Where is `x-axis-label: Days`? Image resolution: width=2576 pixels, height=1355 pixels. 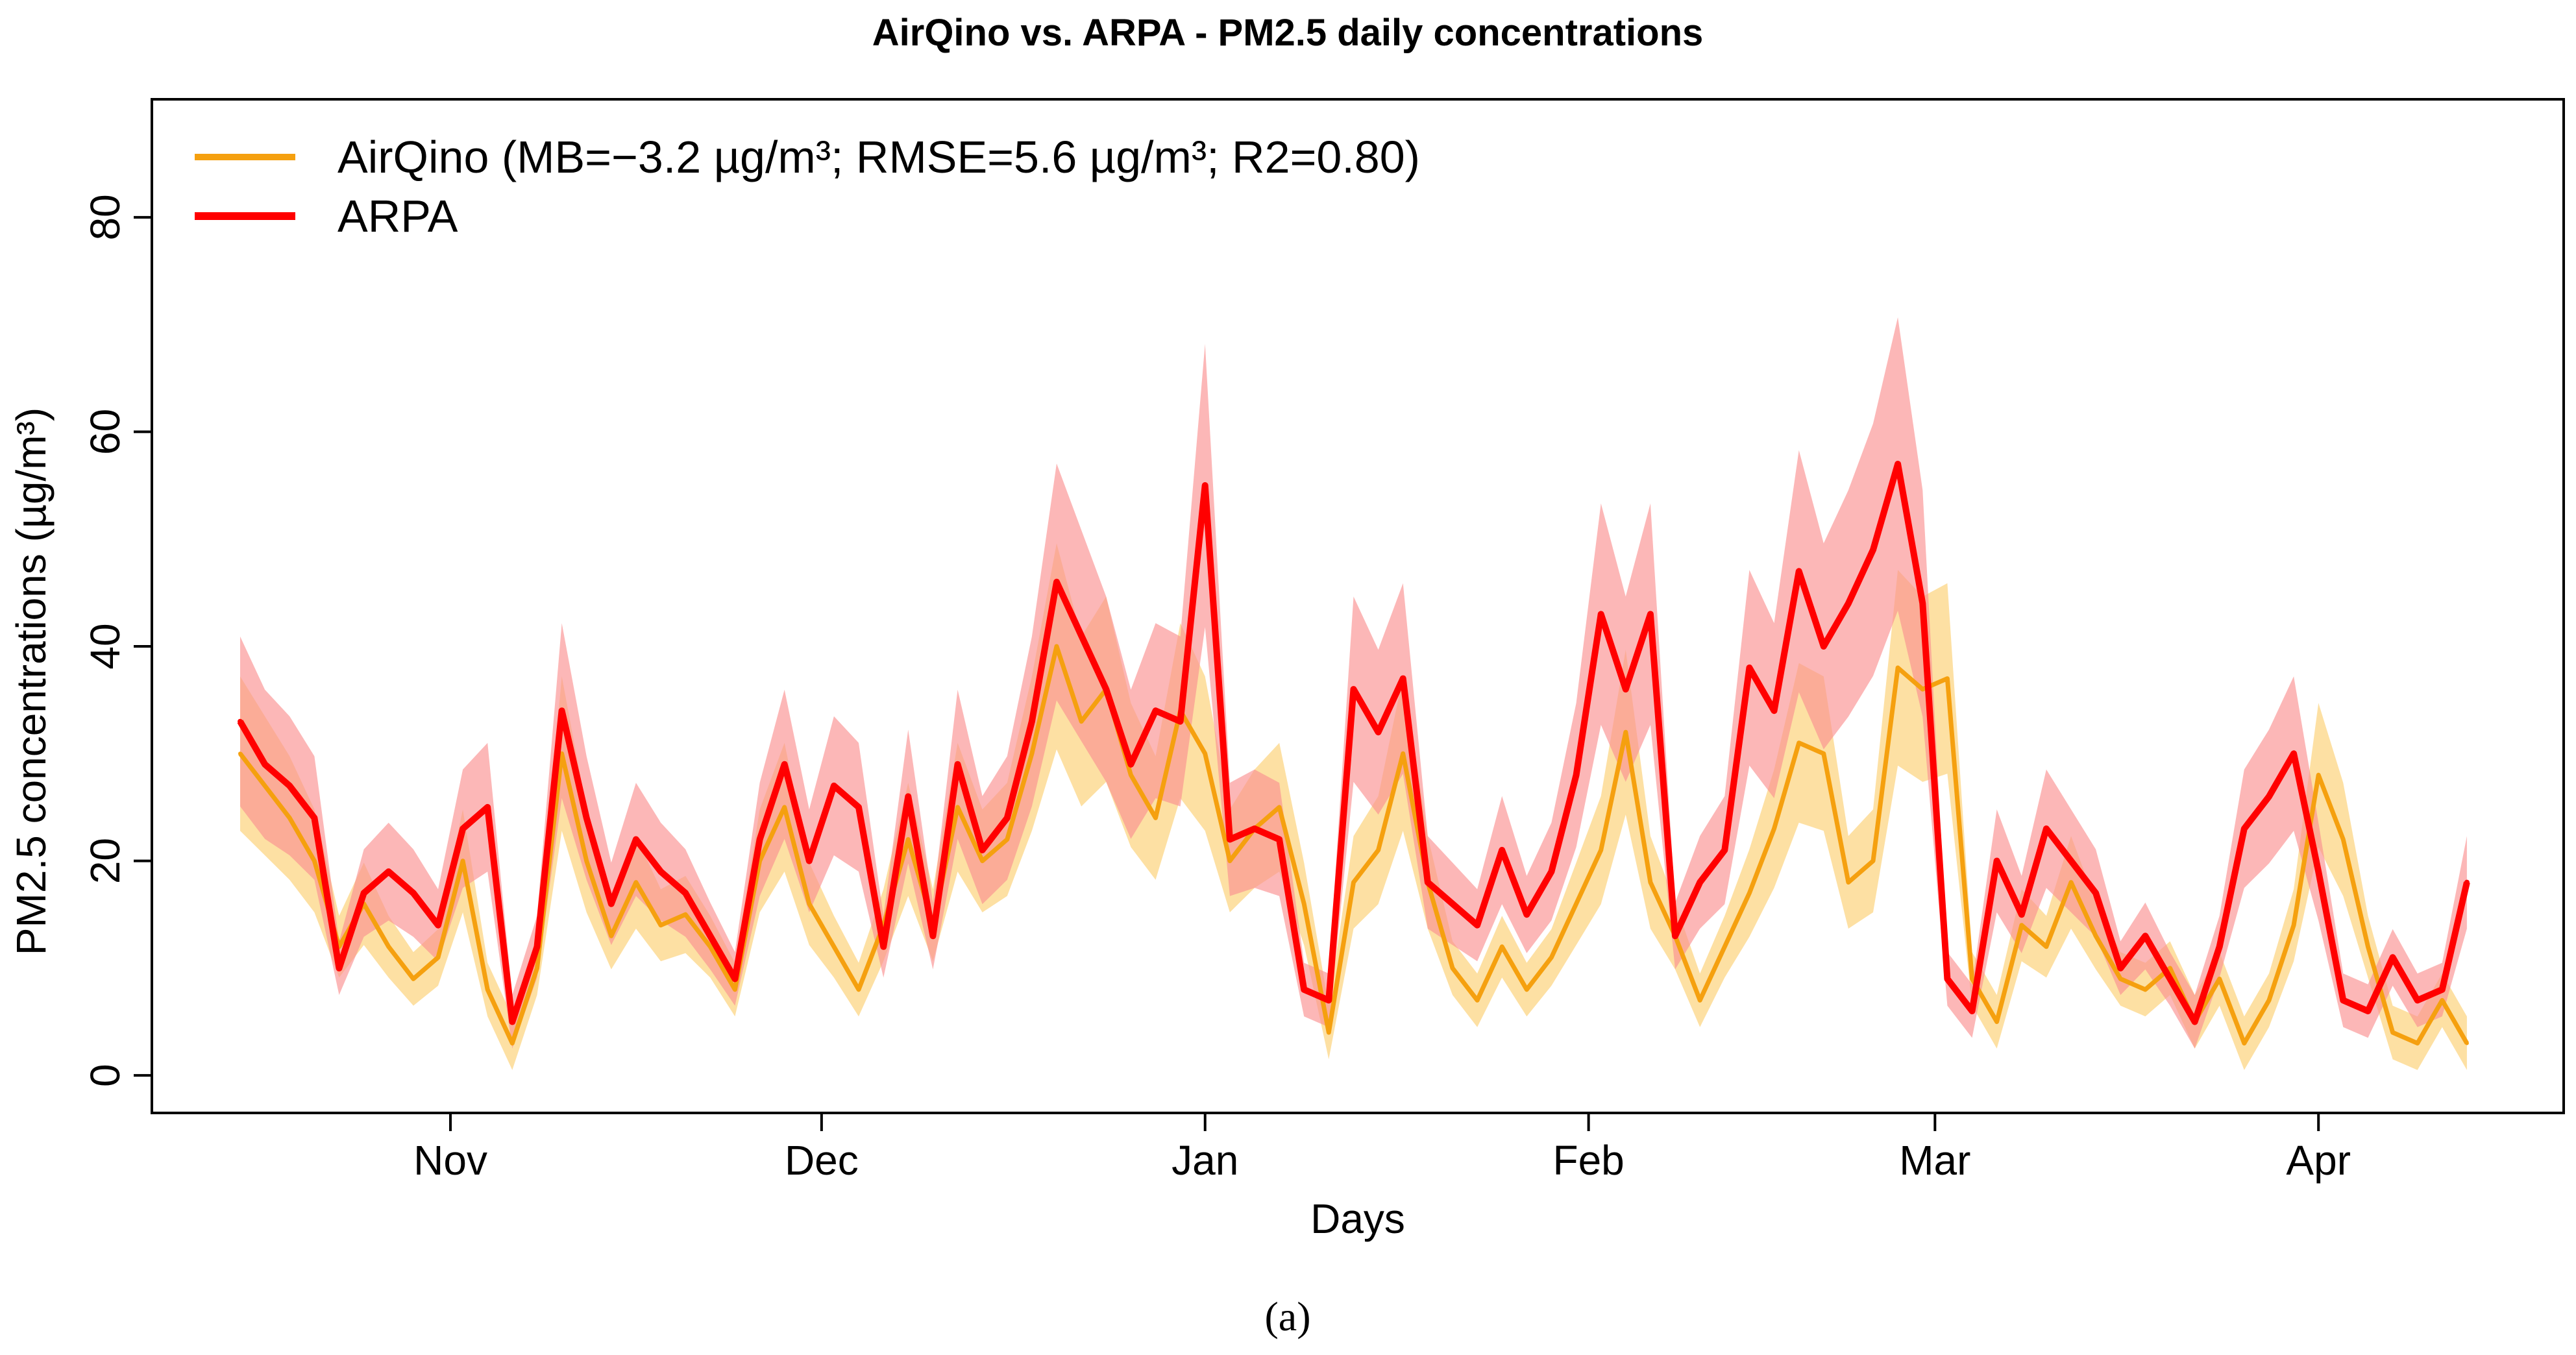
x-axis-label: Days is located at coordinates (1357, 1218).